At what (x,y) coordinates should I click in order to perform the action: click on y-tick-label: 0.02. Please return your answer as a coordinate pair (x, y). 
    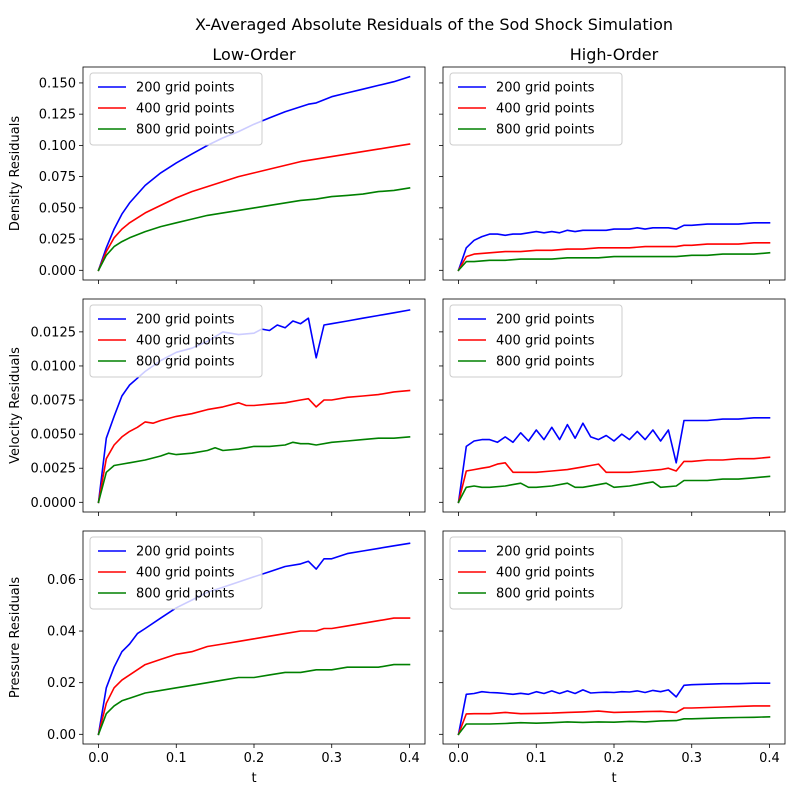
    Looking at the image, I should click on (61, 683).